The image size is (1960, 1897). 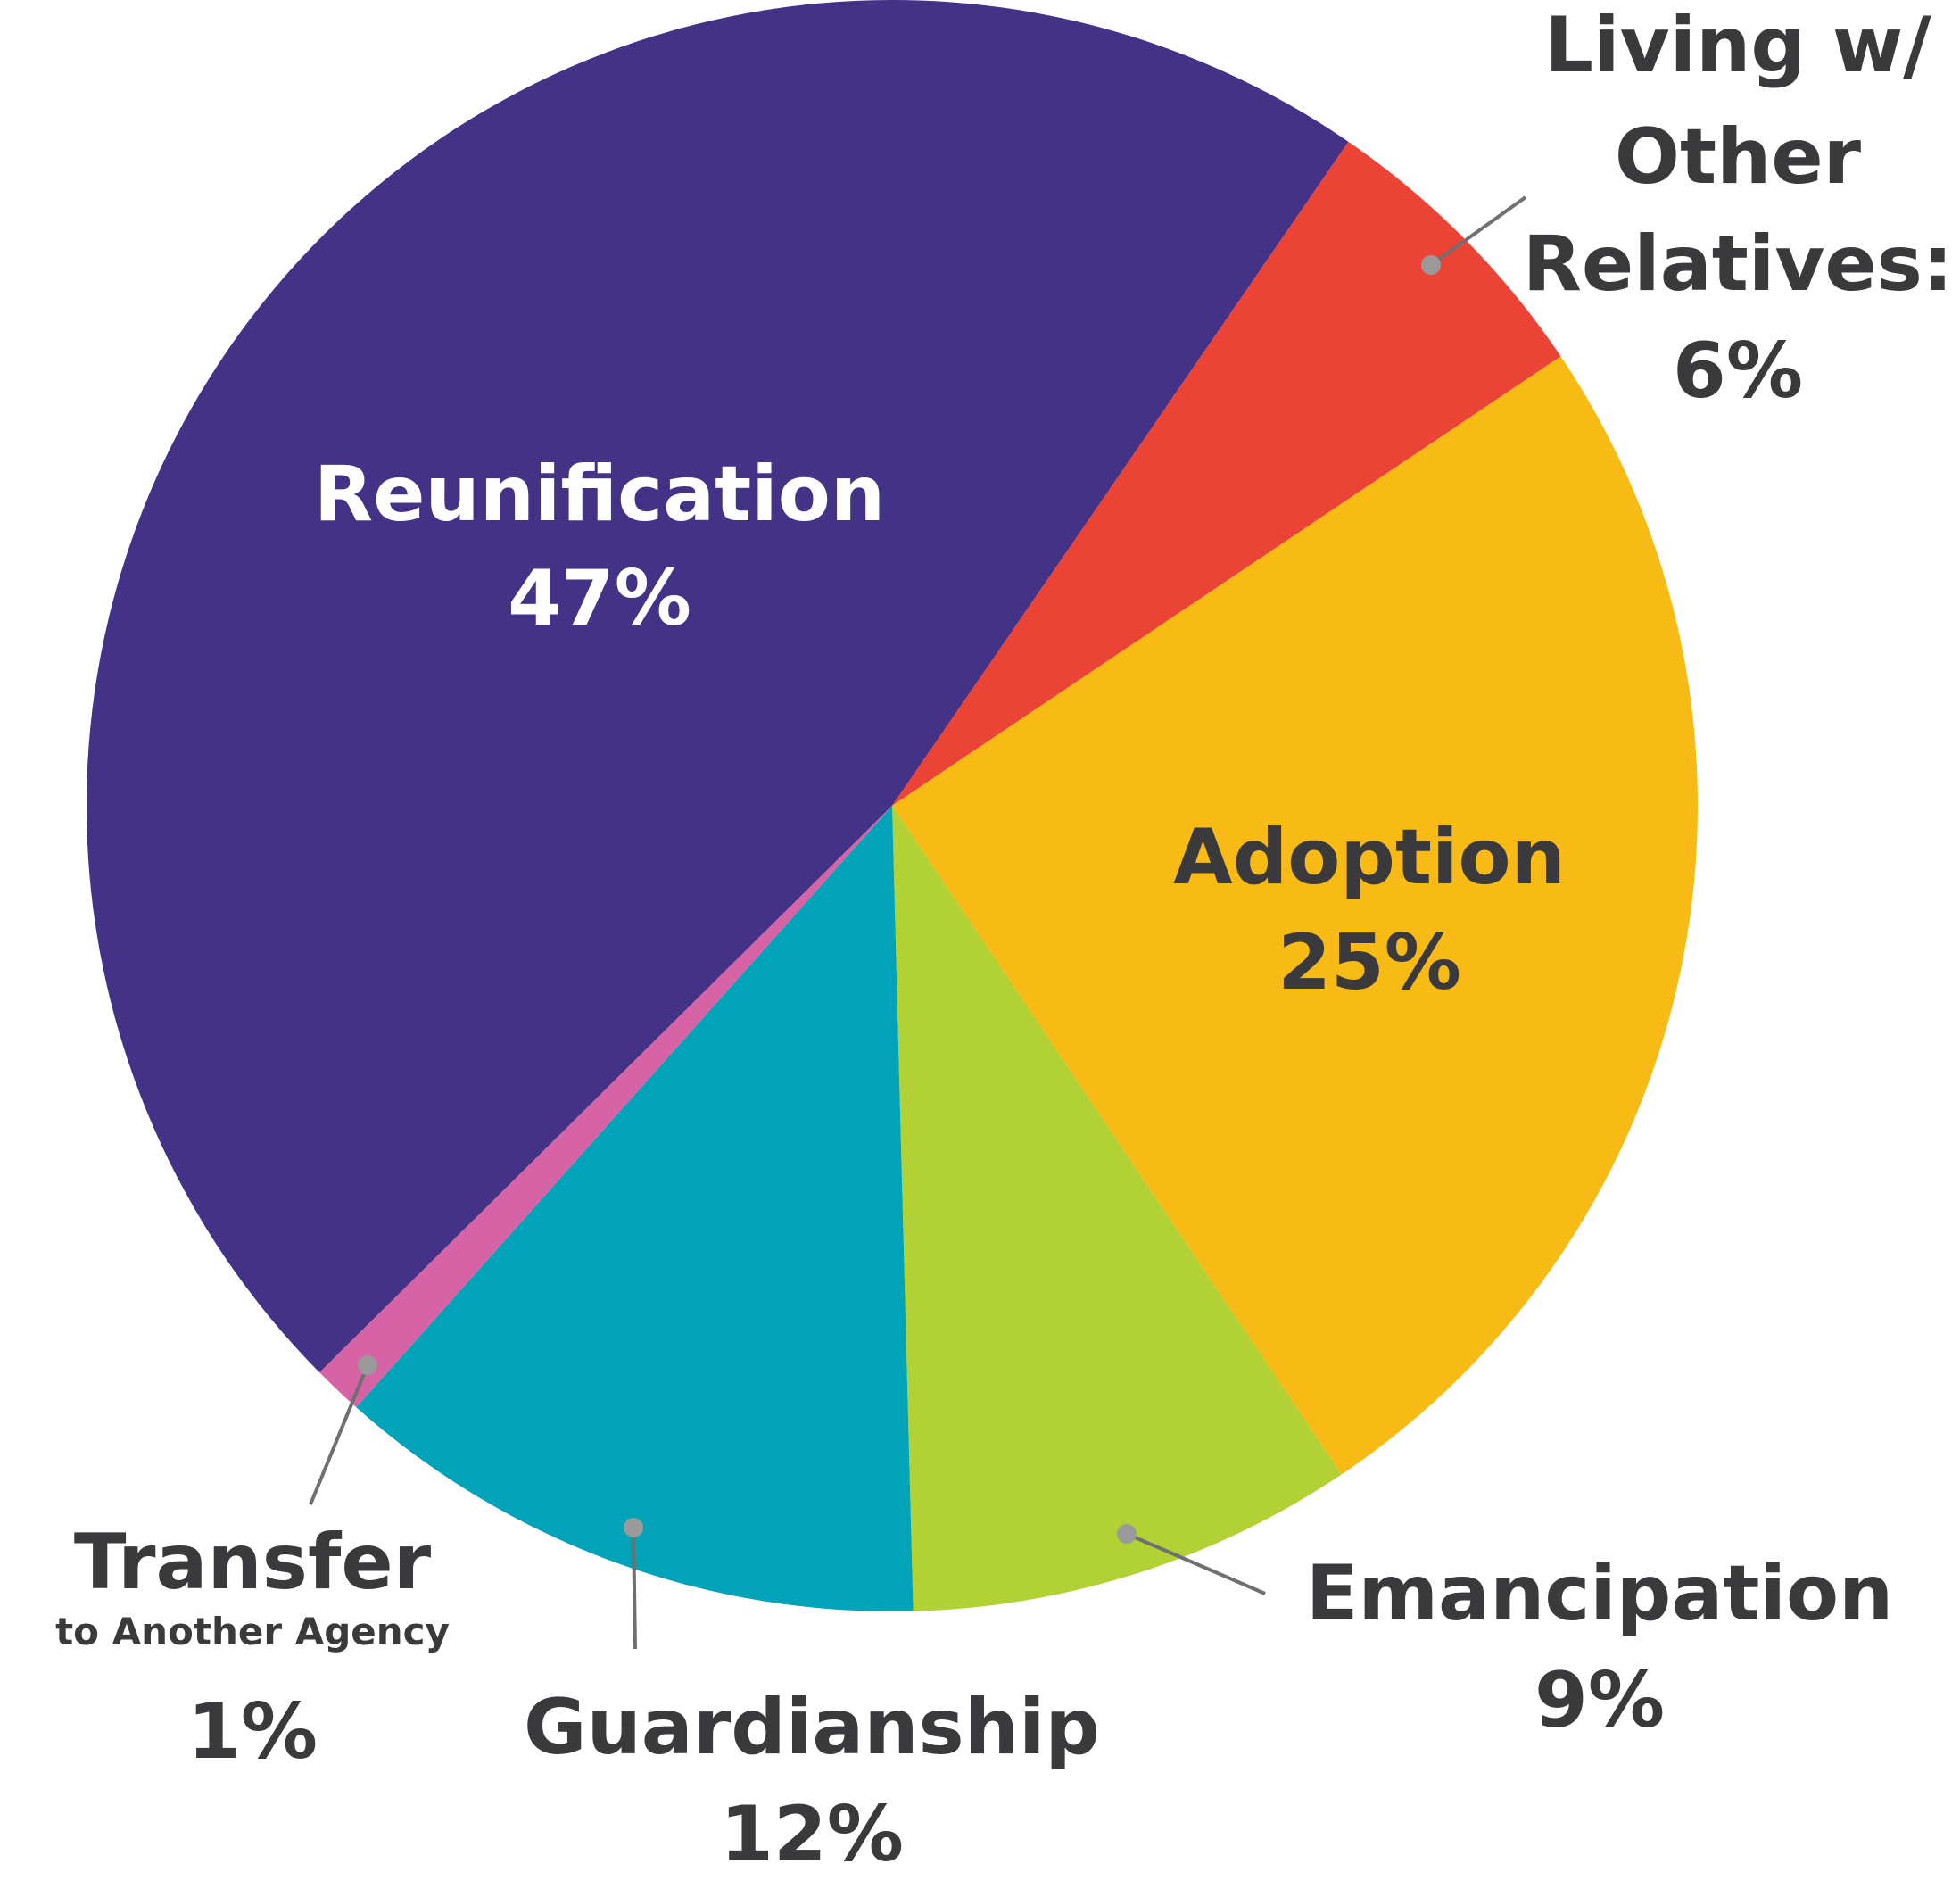 What do you see at coordinates (812, 1727) in the screenshot?
I see `slice-label-guardianship: Guardianship` at bounding box center [812, 1727].